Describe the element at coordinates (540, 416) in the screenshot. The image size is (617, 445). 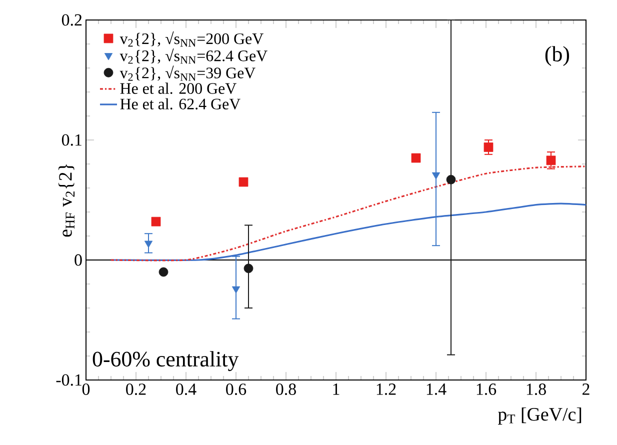
I see `x-axis-title: p$_{T}$ [GeV/c]` at that location.